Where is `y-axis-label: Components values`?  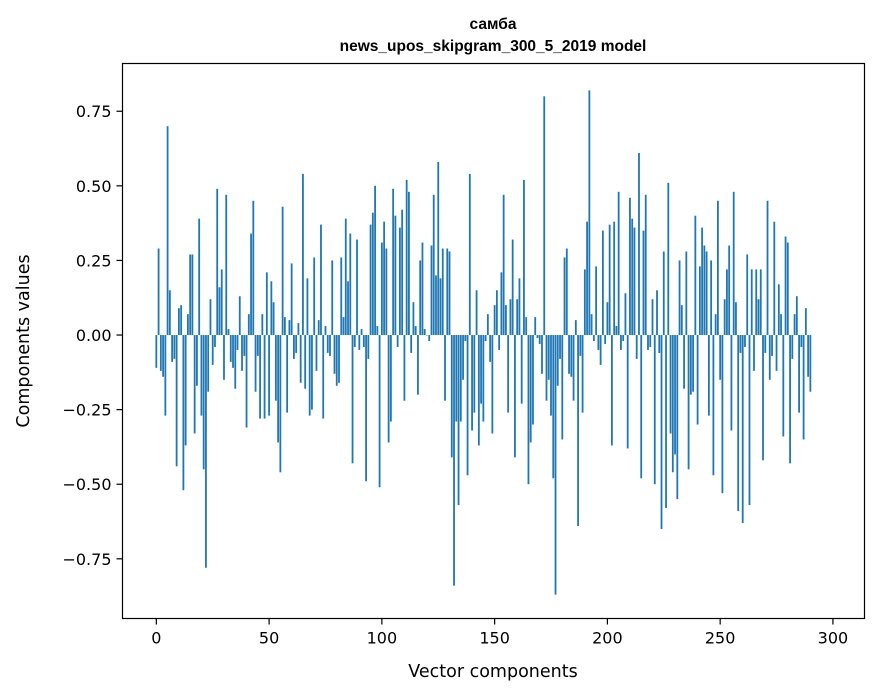
y-axis-label: Components values is located at coordinates (24, 340).